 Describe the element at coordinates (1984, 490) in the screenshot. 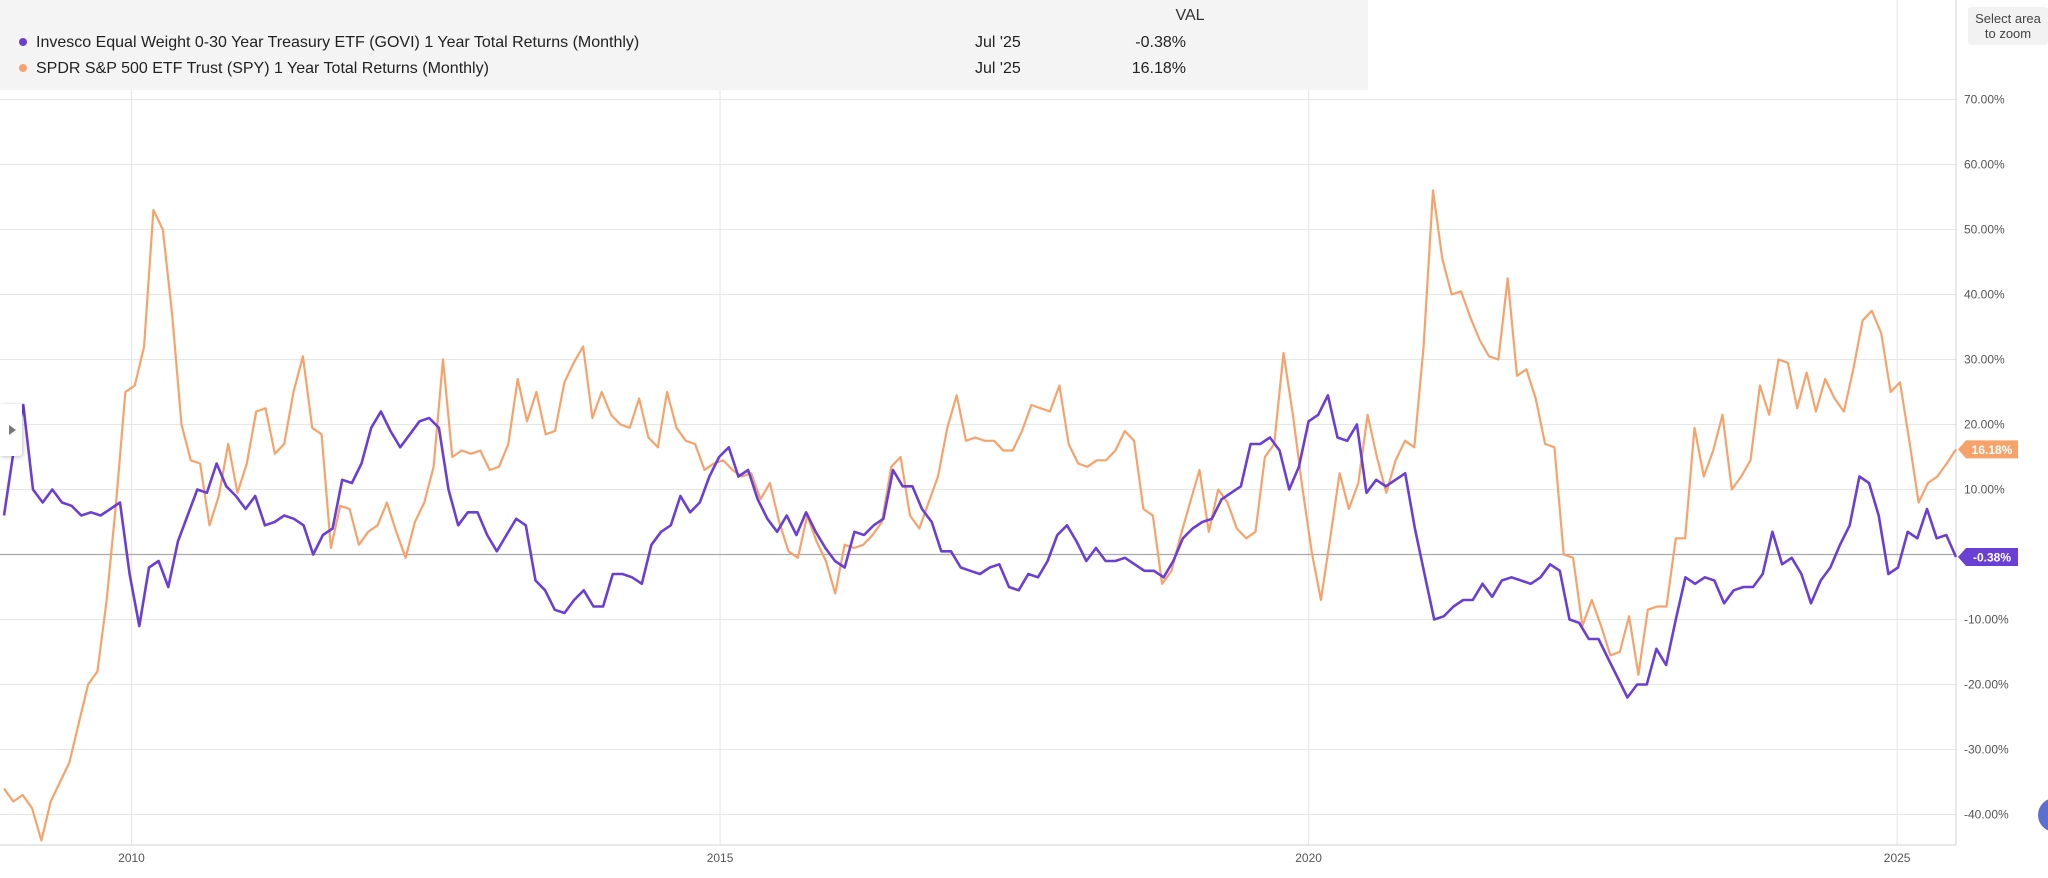

I see `y-tick-label: 10.00%` at that location.